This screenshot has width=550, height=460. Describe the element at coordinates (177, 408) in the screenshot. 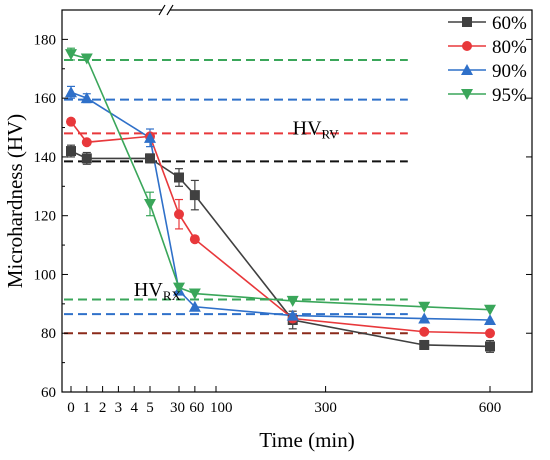

I see `x-tick-label: 30` at that location.